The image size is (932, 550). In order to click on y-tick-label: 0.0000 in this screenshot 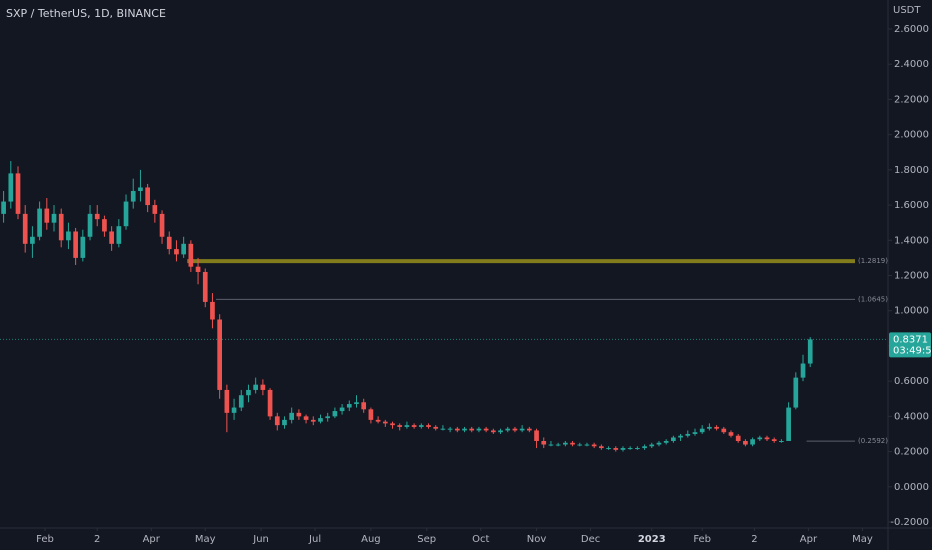, I will do `click(911, 487)`.